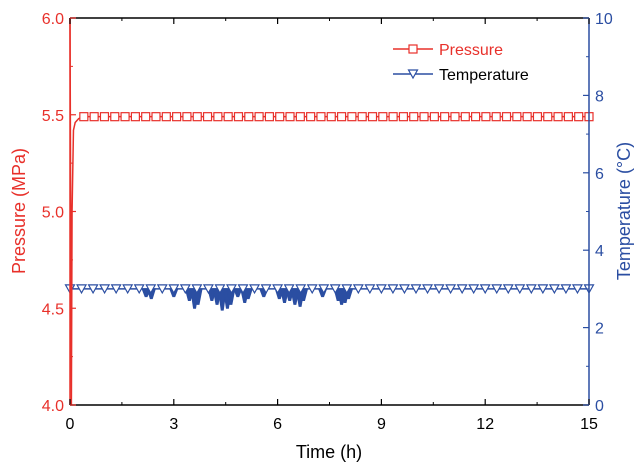 This screenshot has height=469, width=637. What do you see at coordinates (599, 174) in the screenshot?
I see `right-y-tick-label: 6` at bounding box center [599, 174].